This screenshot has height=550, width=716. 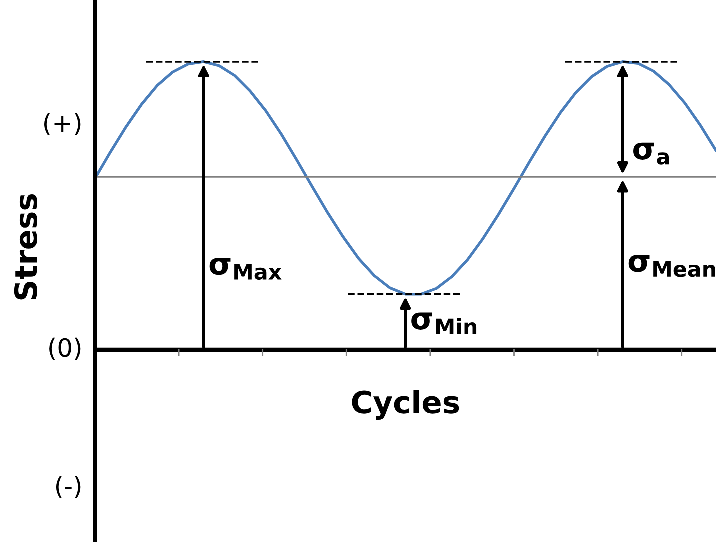 What do you see at coordinates (65, 349) in the screenshot?
I see `text: (0)` at bounding box center [65, 349].